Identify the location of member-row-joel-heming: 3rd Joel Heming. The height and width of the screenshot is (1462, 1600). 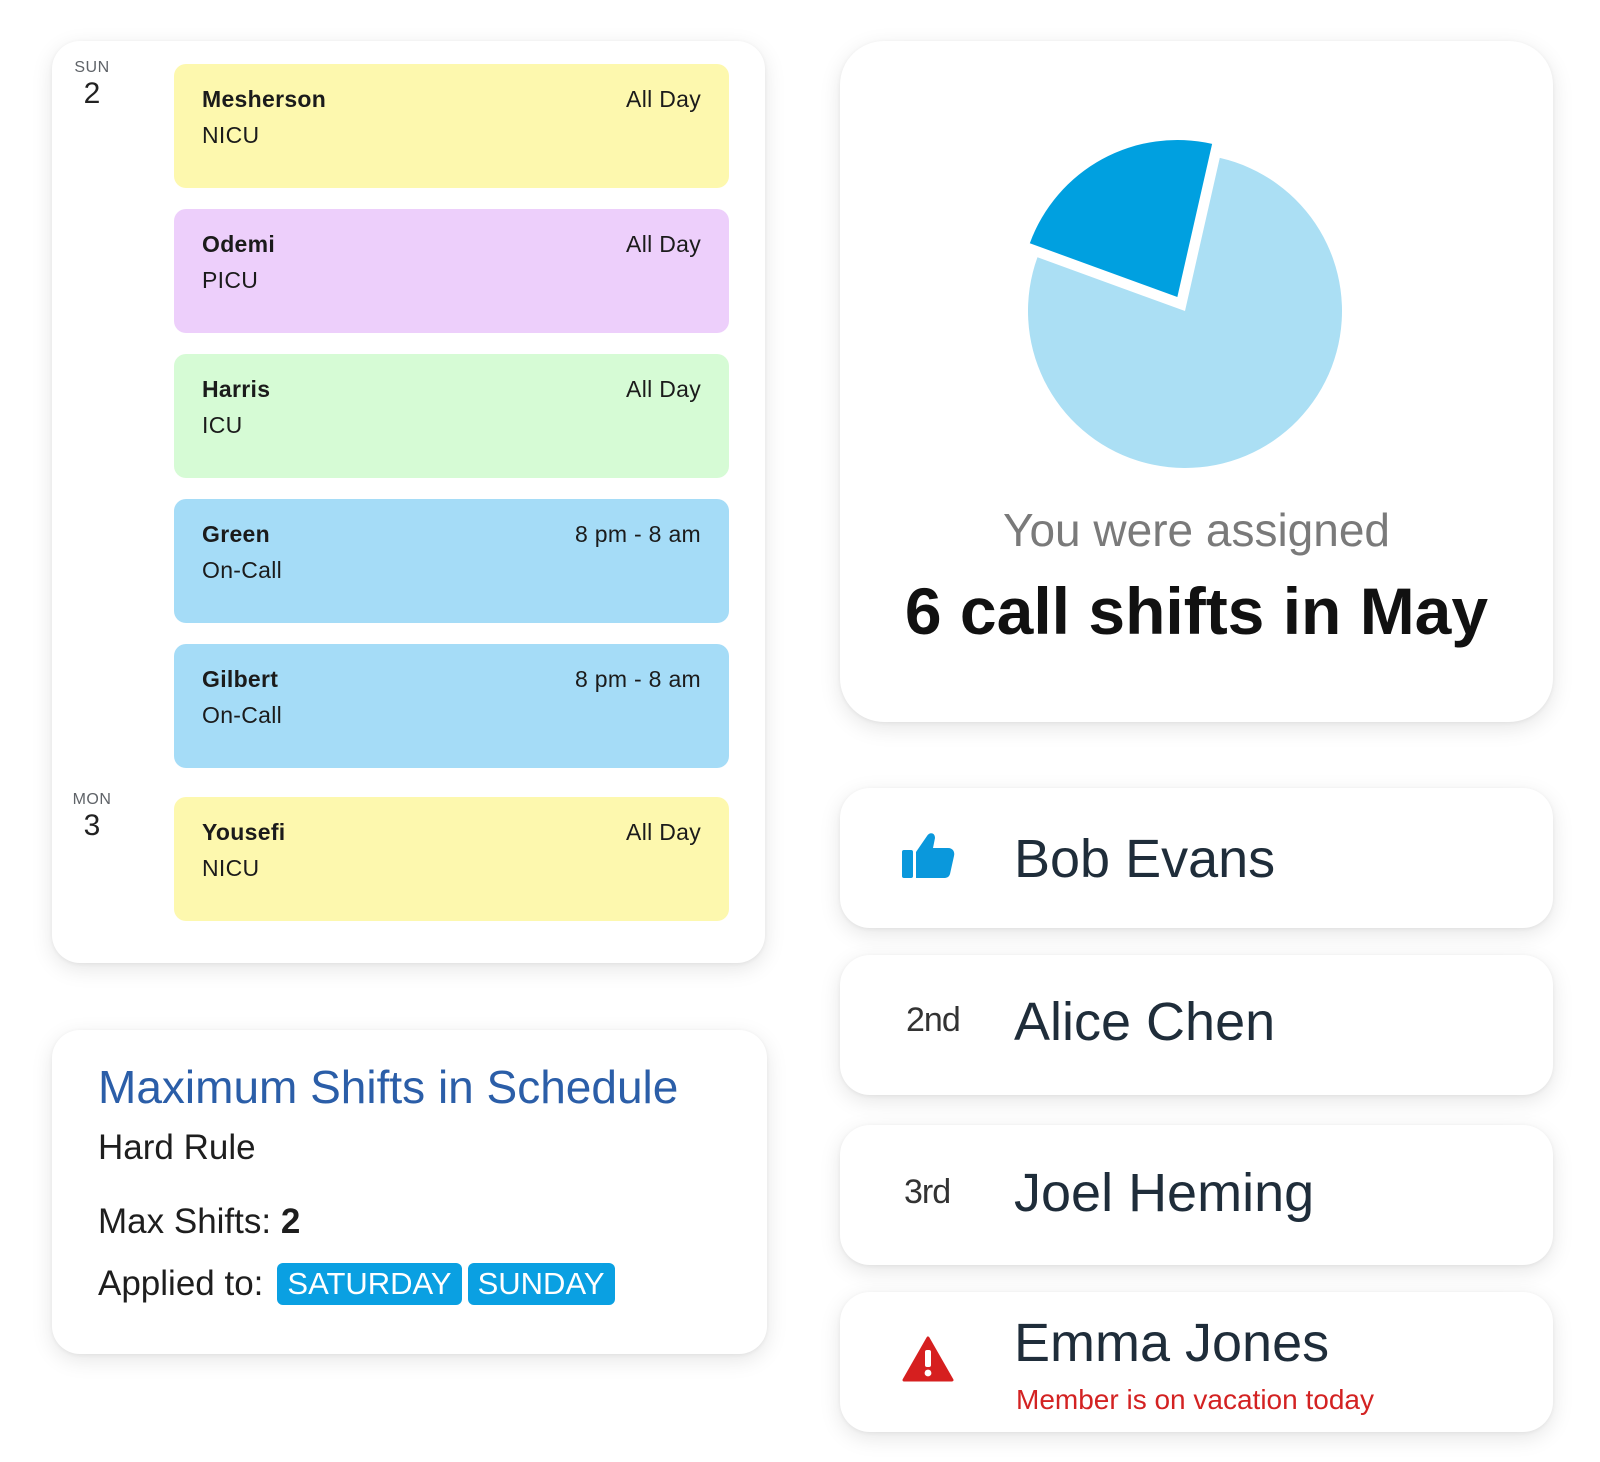
(1196, 1195).